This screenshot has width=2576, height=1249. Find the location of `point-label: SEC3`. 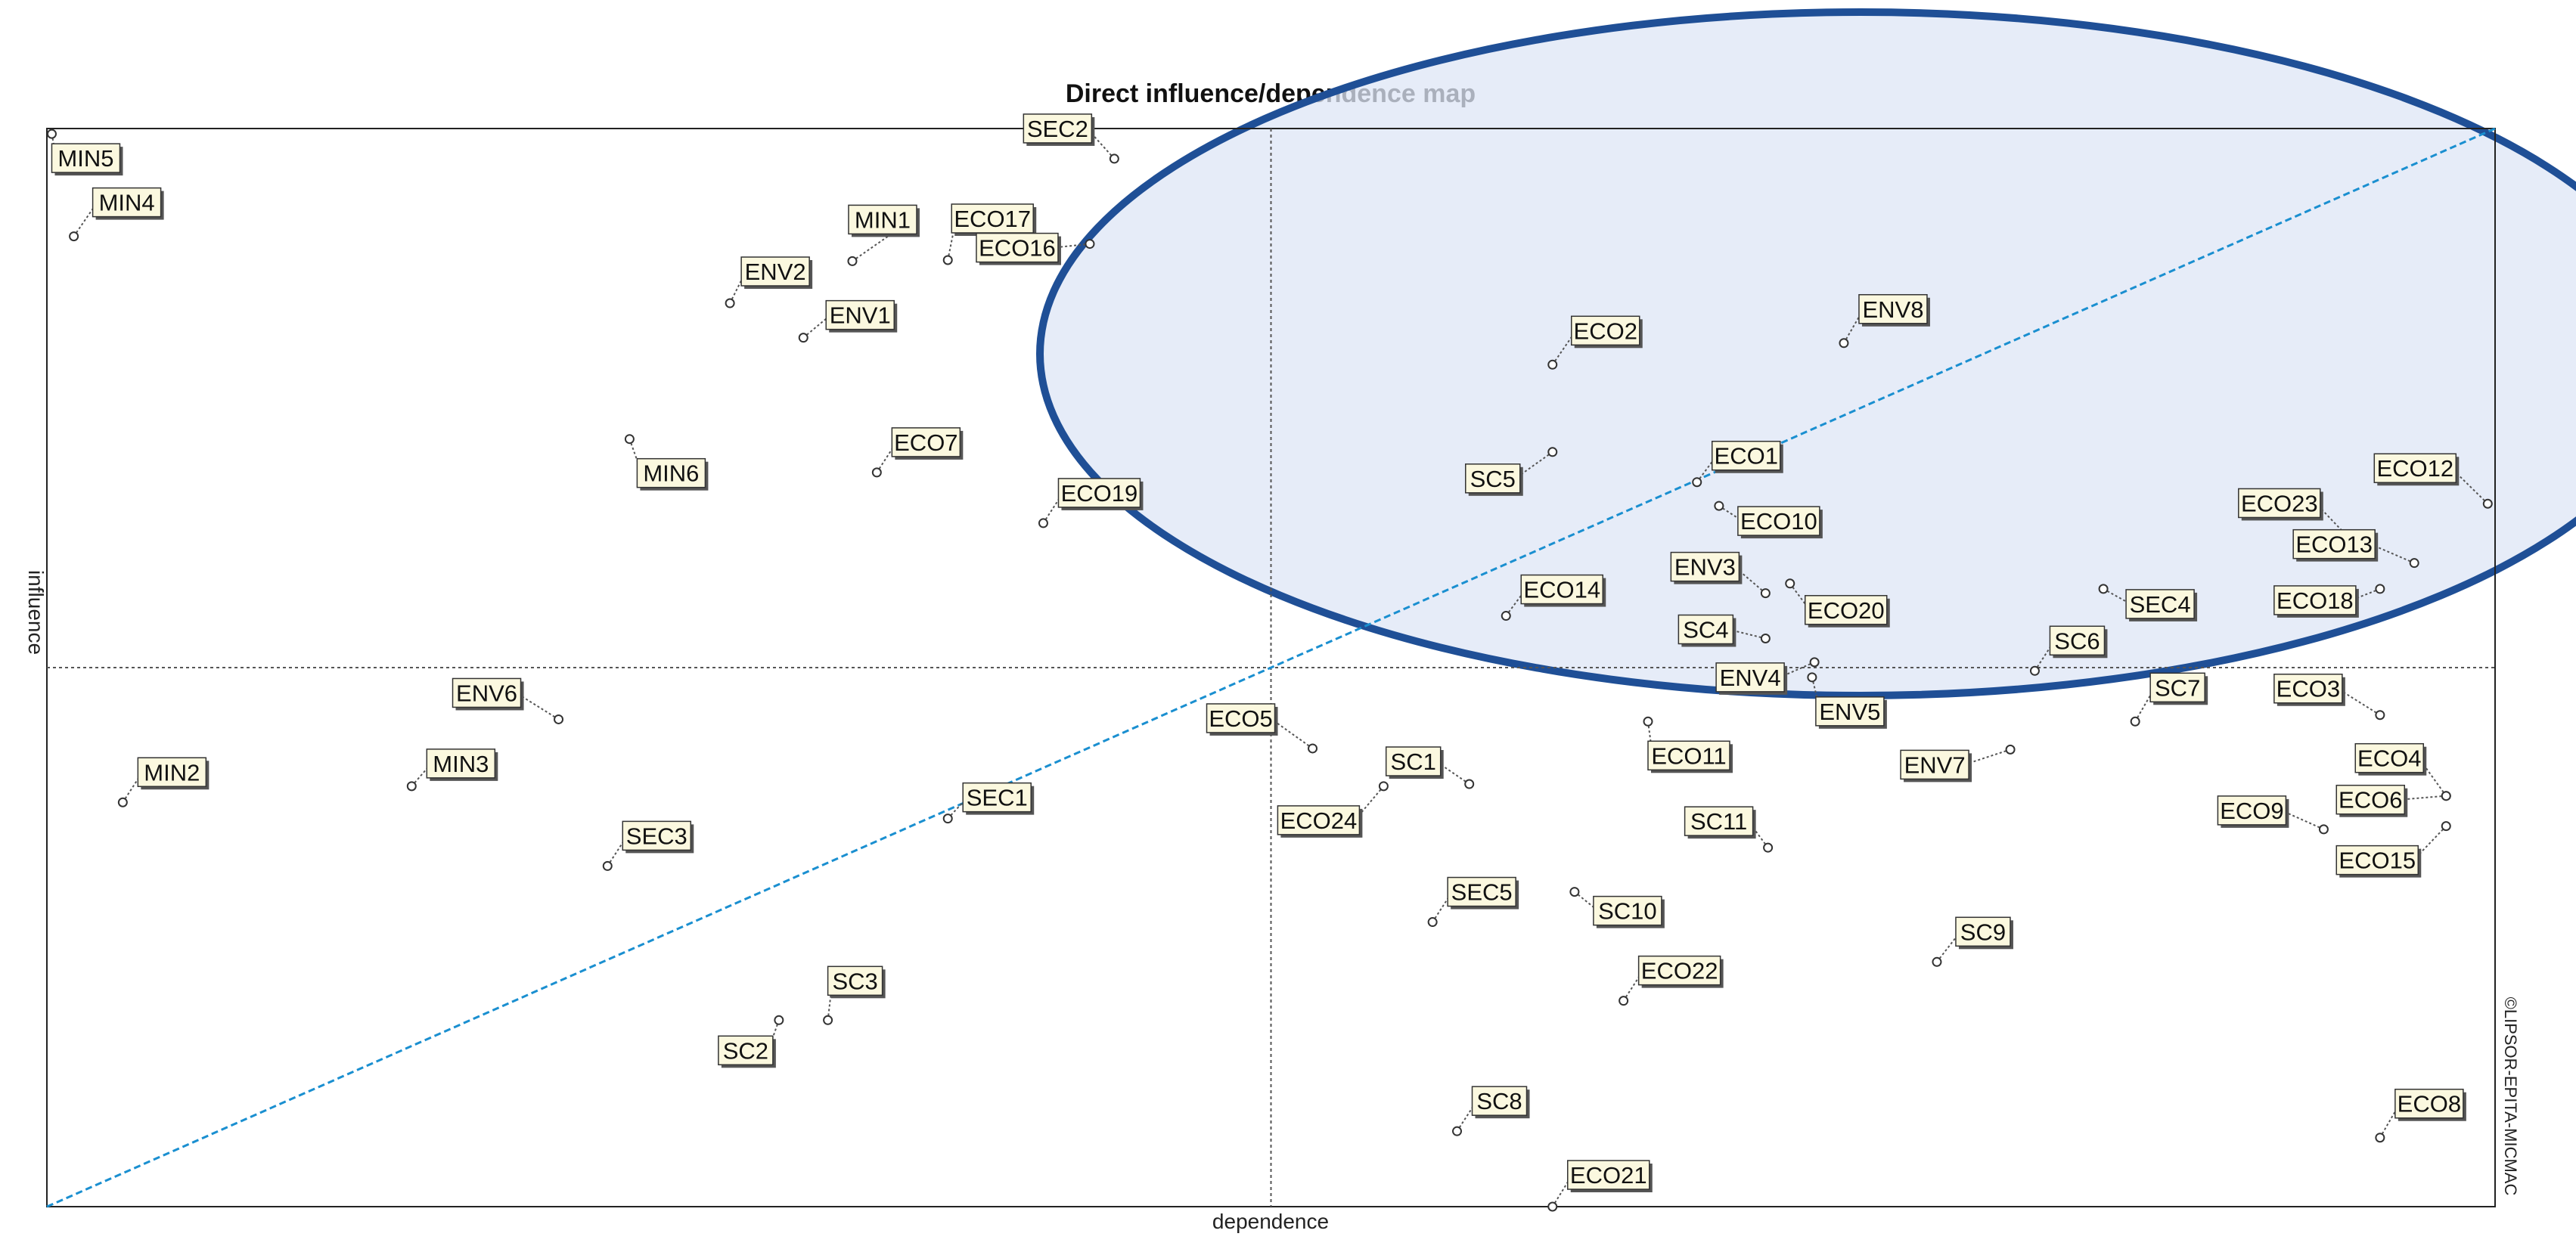

point-label: SEC3 is located at coordinates (656, 836).